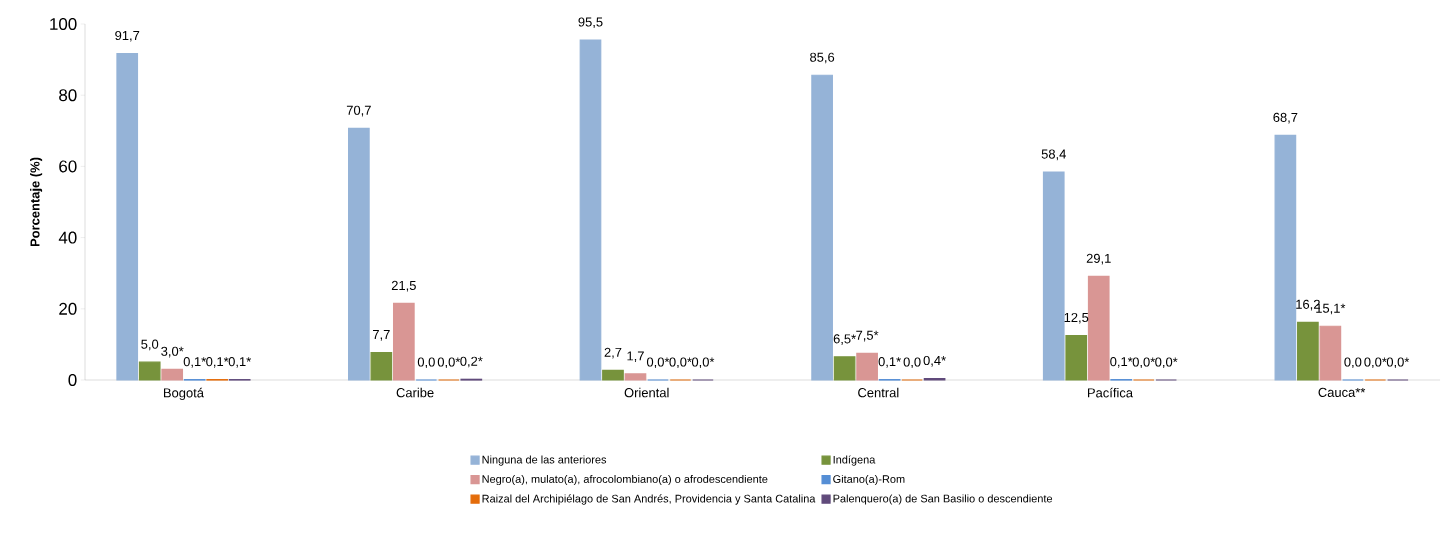  What do you see at coordinates (127, 36) in the screenshot?
I see `data-label: 91,7` at bounding box center [127, 36].